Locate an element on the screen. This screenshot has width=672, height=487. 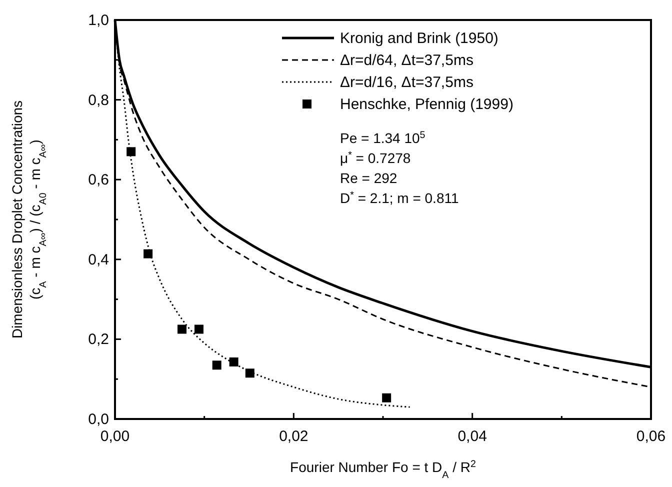
legend-label: Henschke, Pfennig (1999) is located at coordinates (427, 104).